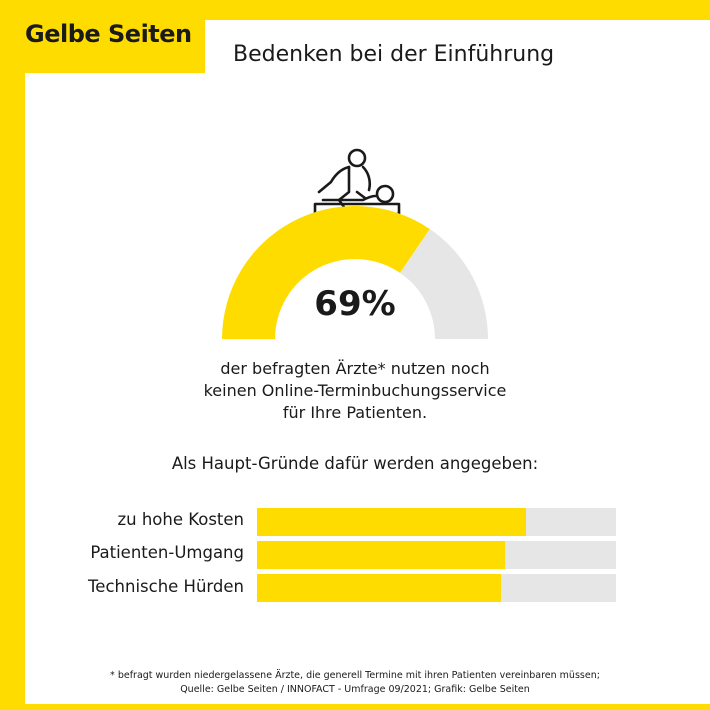 The image size is (710, 710). Describe the element at coordinates (167, 552) in the screenshot. I see `bar-label-patienten: Patienten-Umgang` at that location.